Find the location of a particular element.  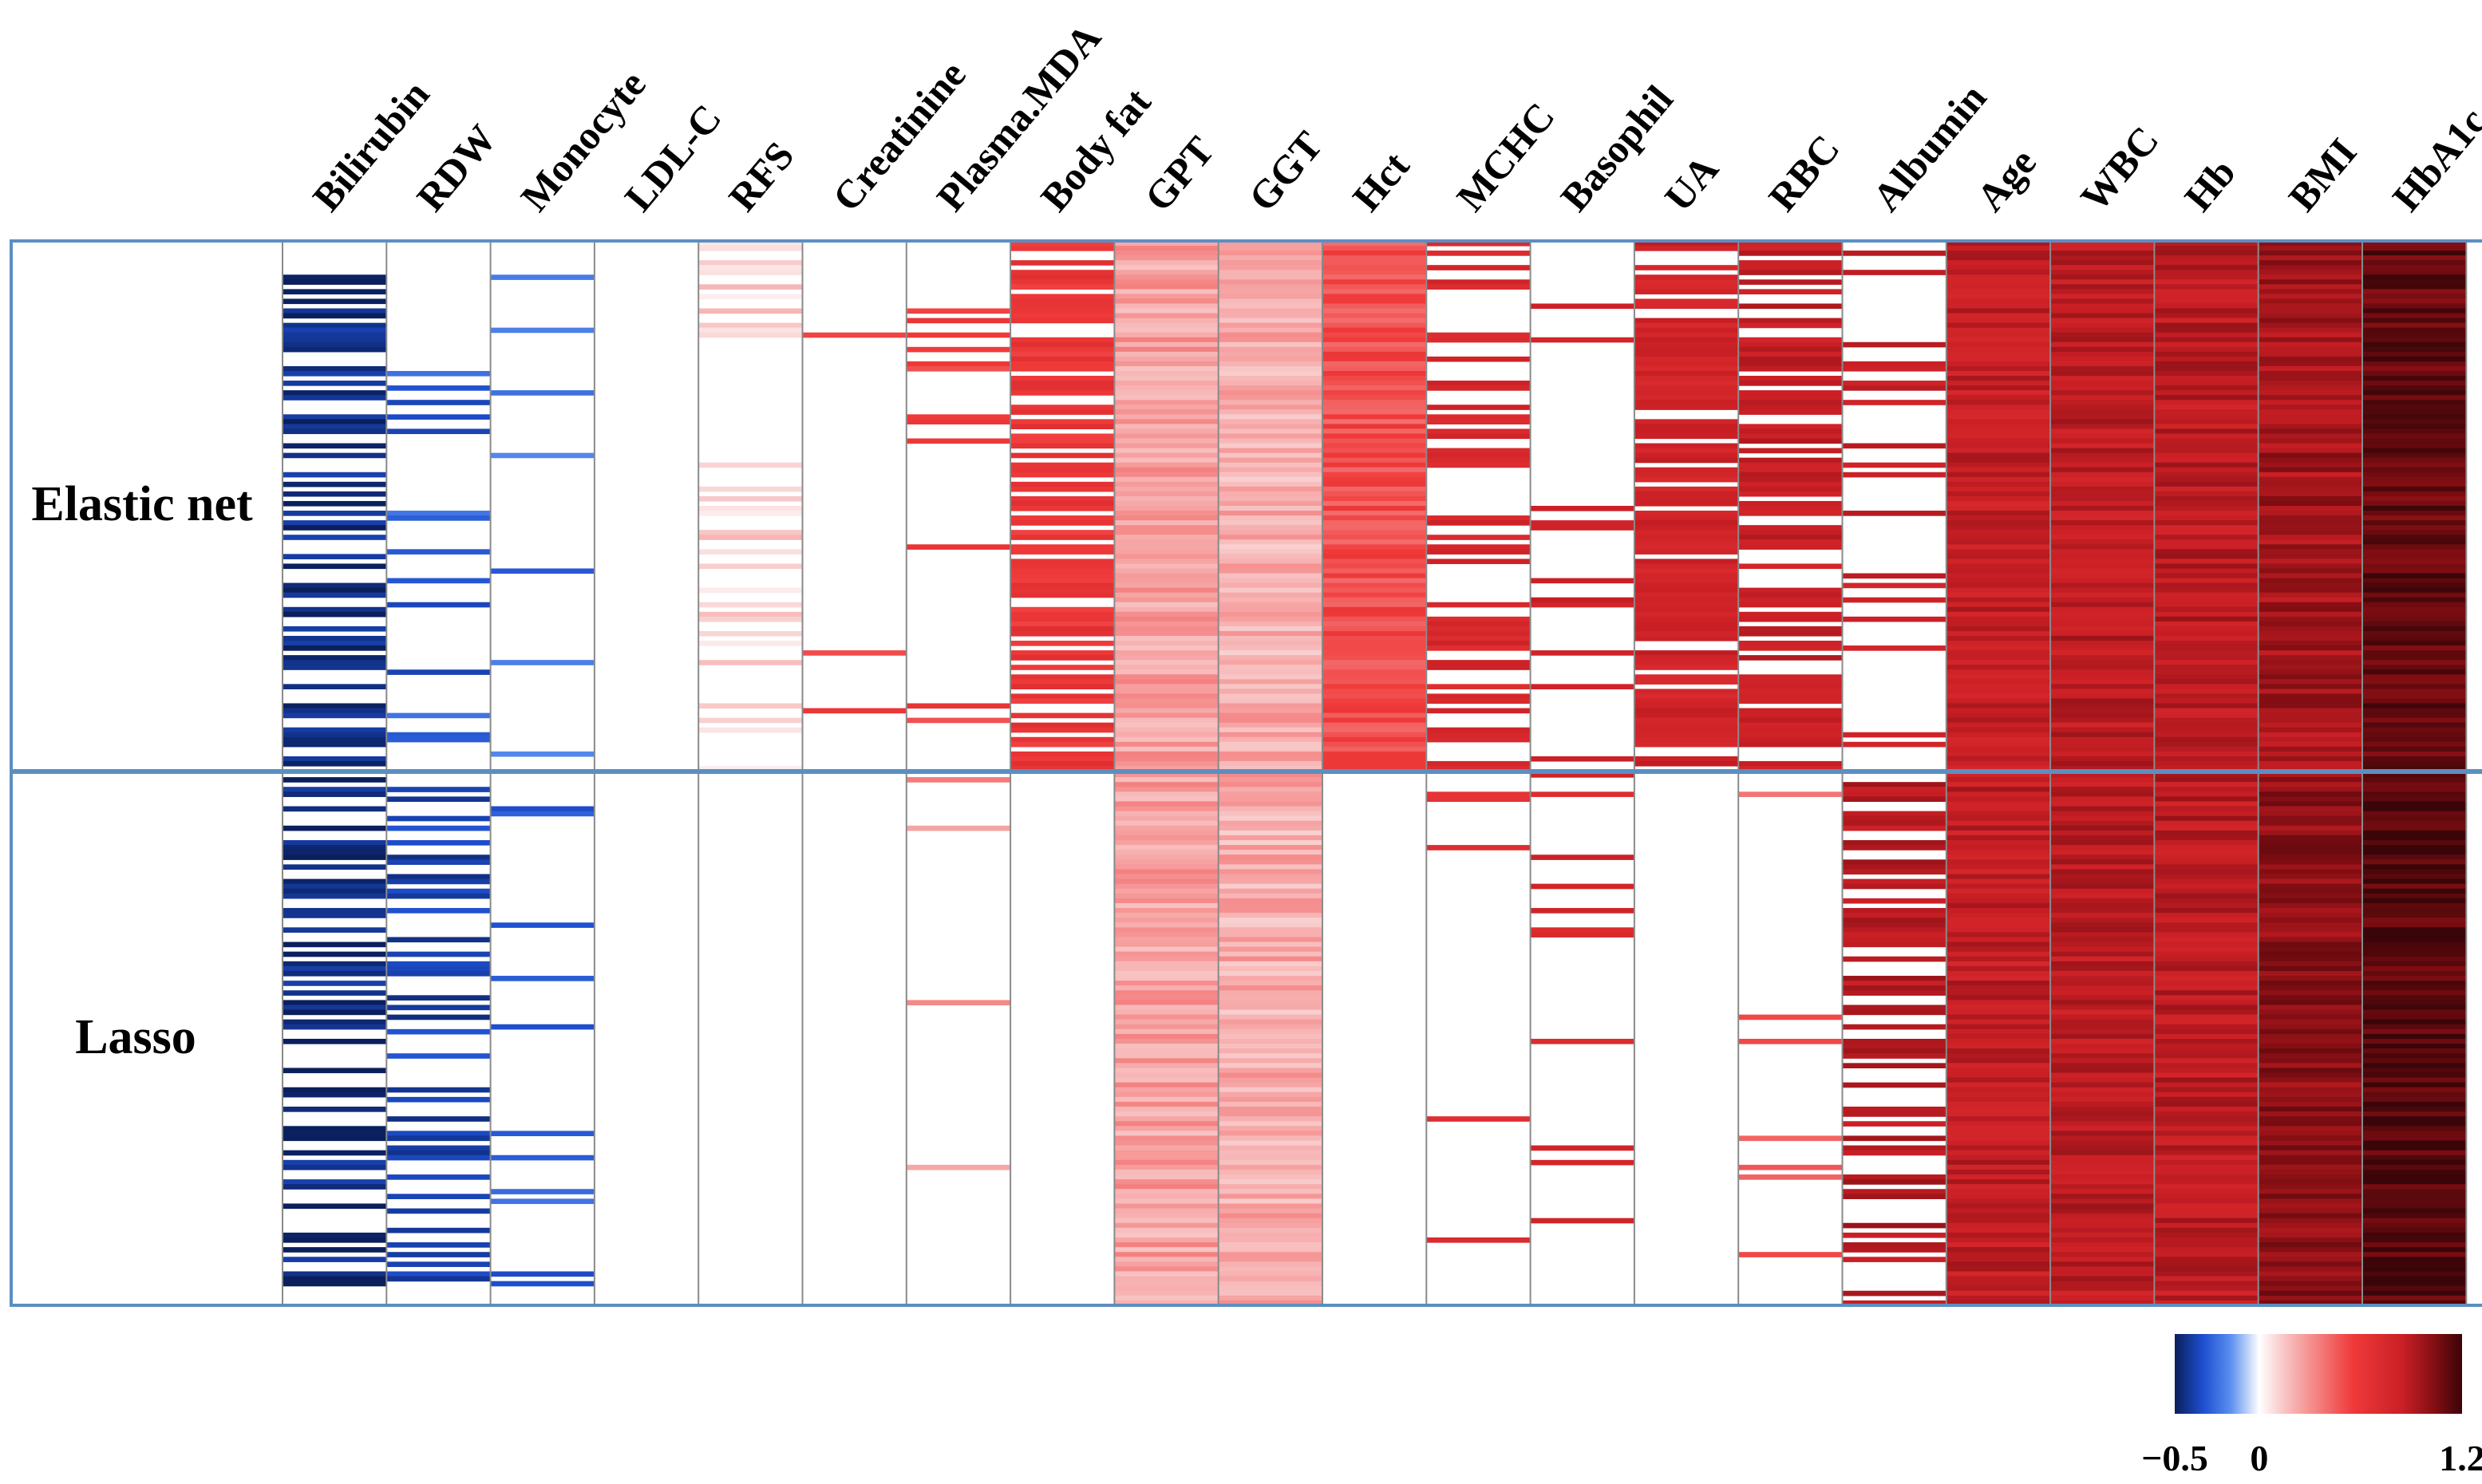

variable-label-wbc: WBC is located at coordinates (2120, 169).